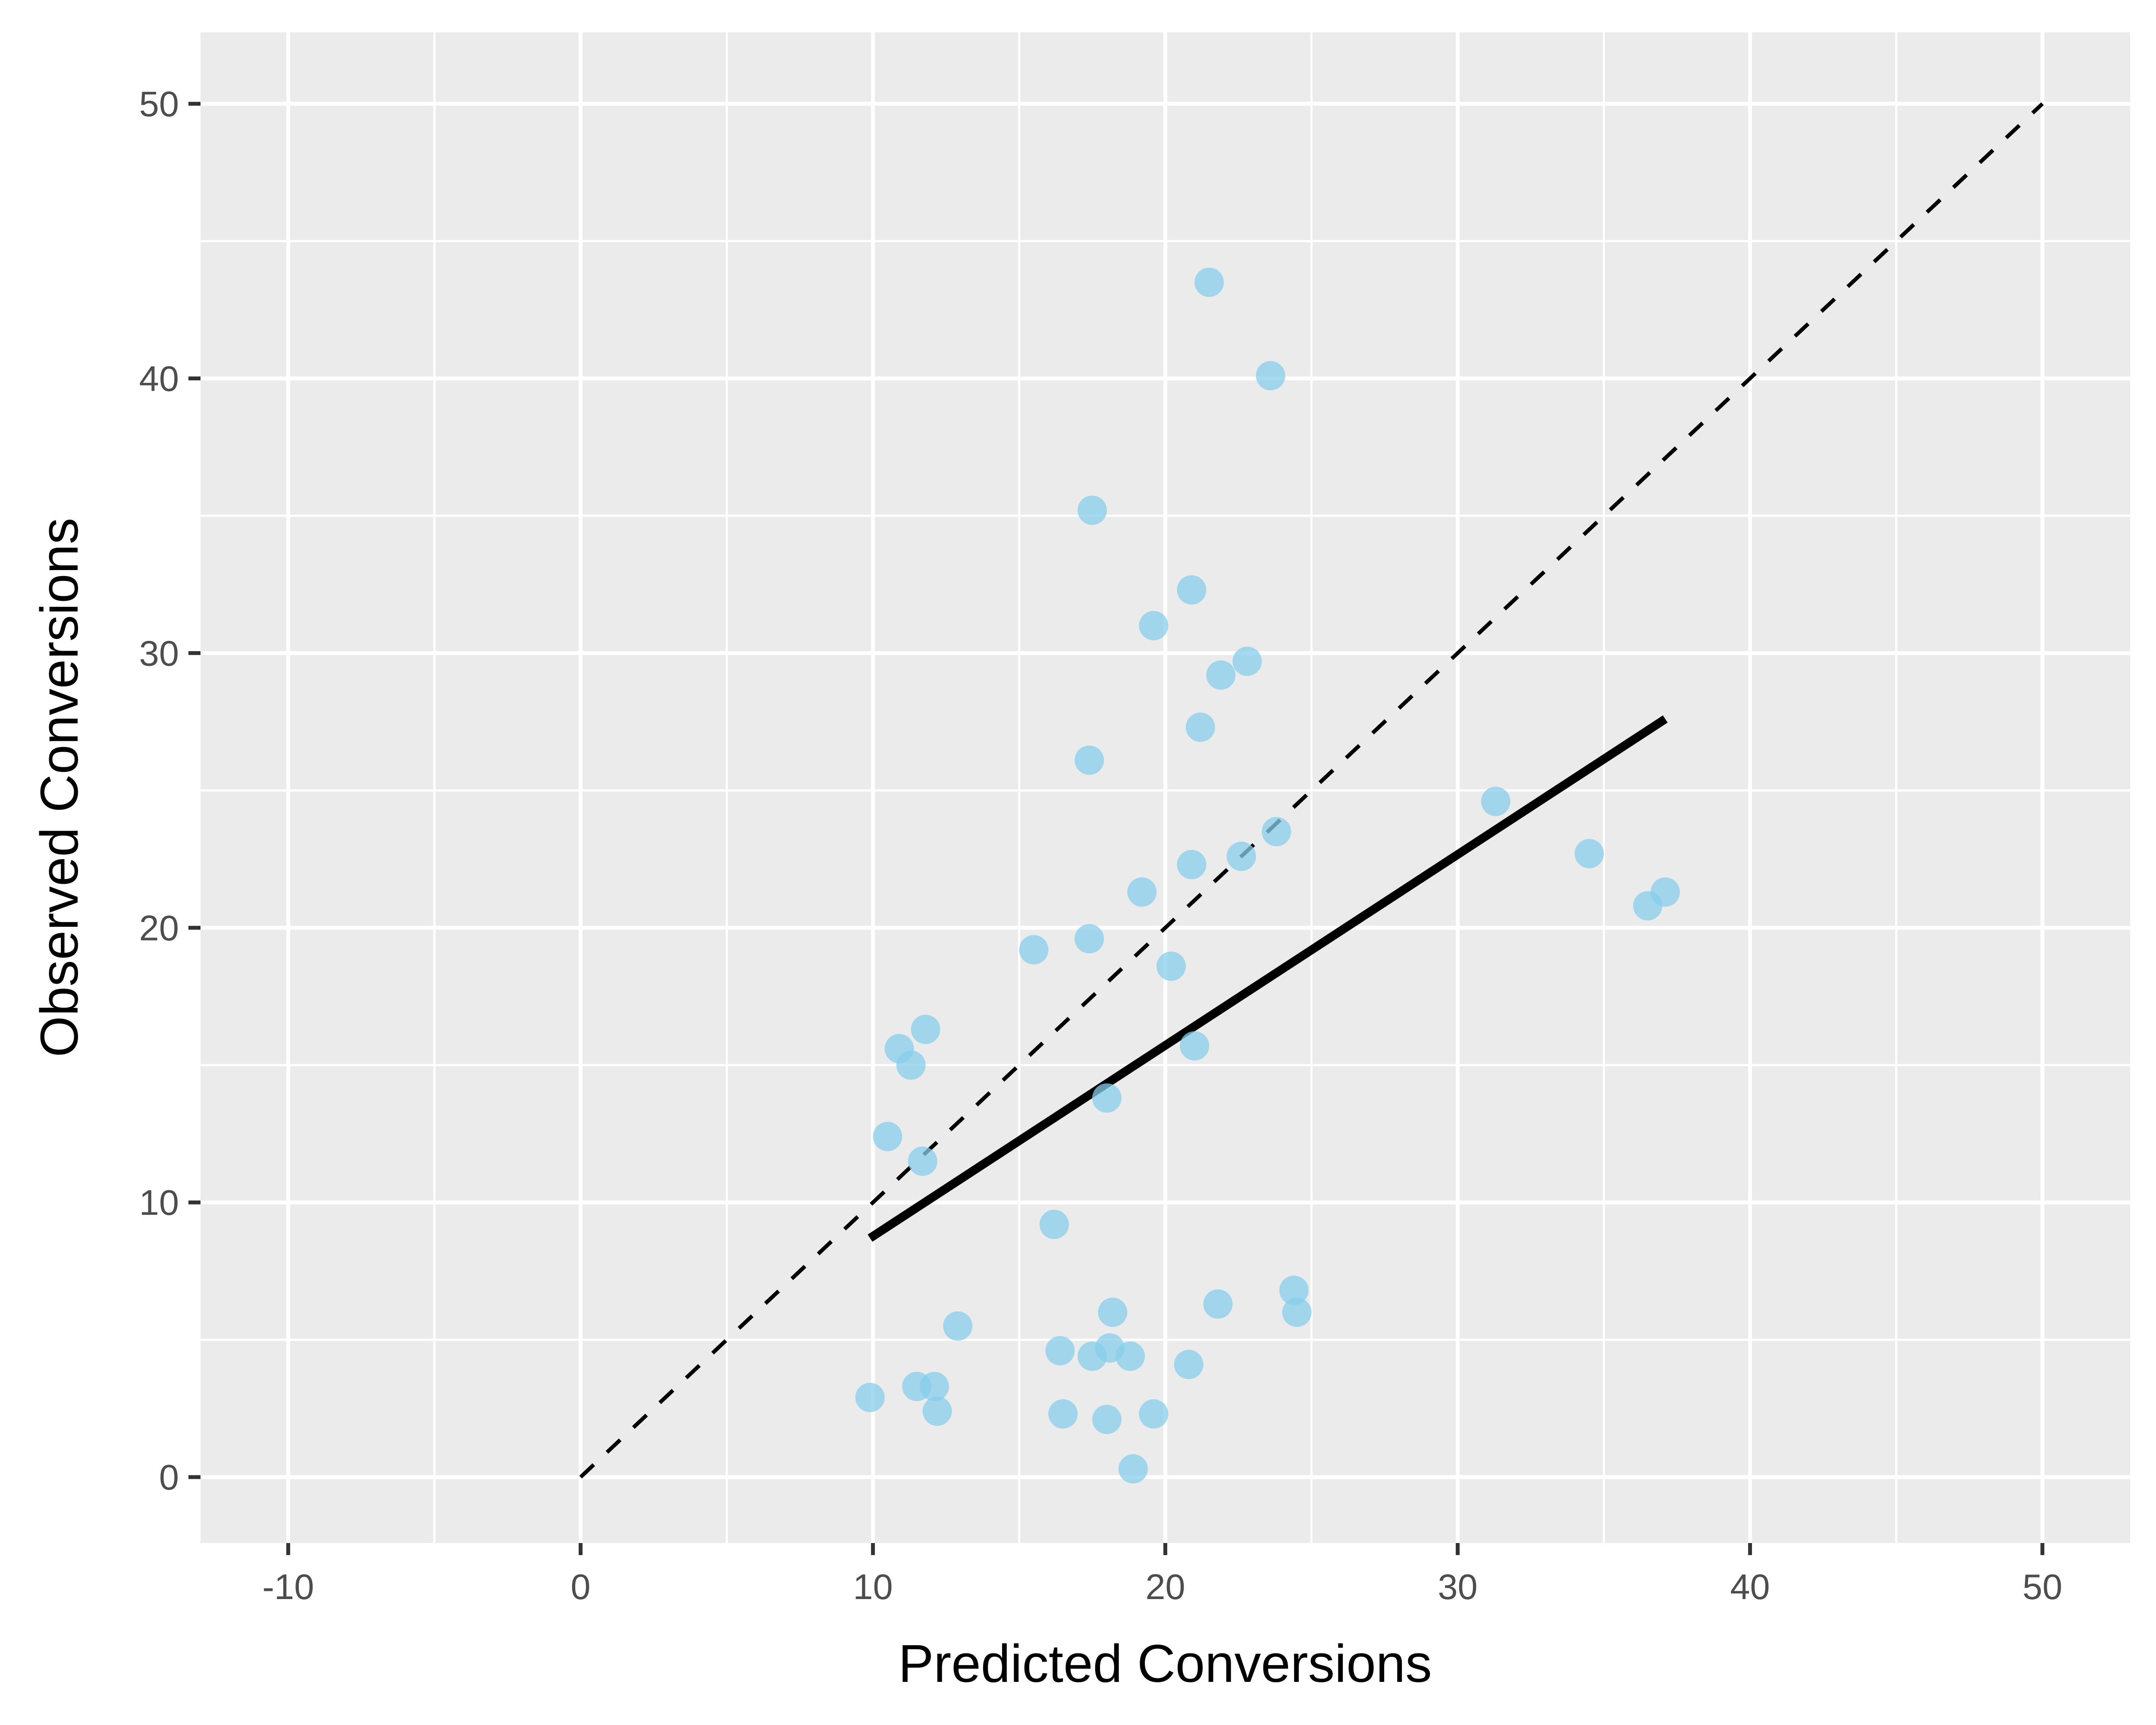 This screenshot has height=1725, width=2156. Describe the element at coordinates (159, 653) in the screenshot. I see `y-tick-label: 30` at that location.